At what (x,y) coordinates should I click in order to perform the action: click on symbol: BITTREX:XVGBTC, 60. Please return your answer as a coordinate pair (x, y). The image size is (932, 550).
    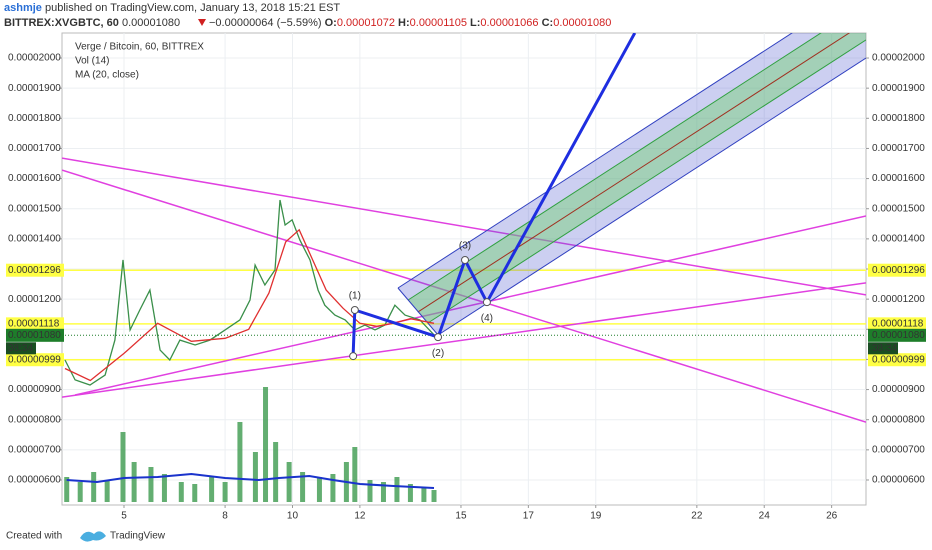
    Looking at the image, I should click on (61, 23).